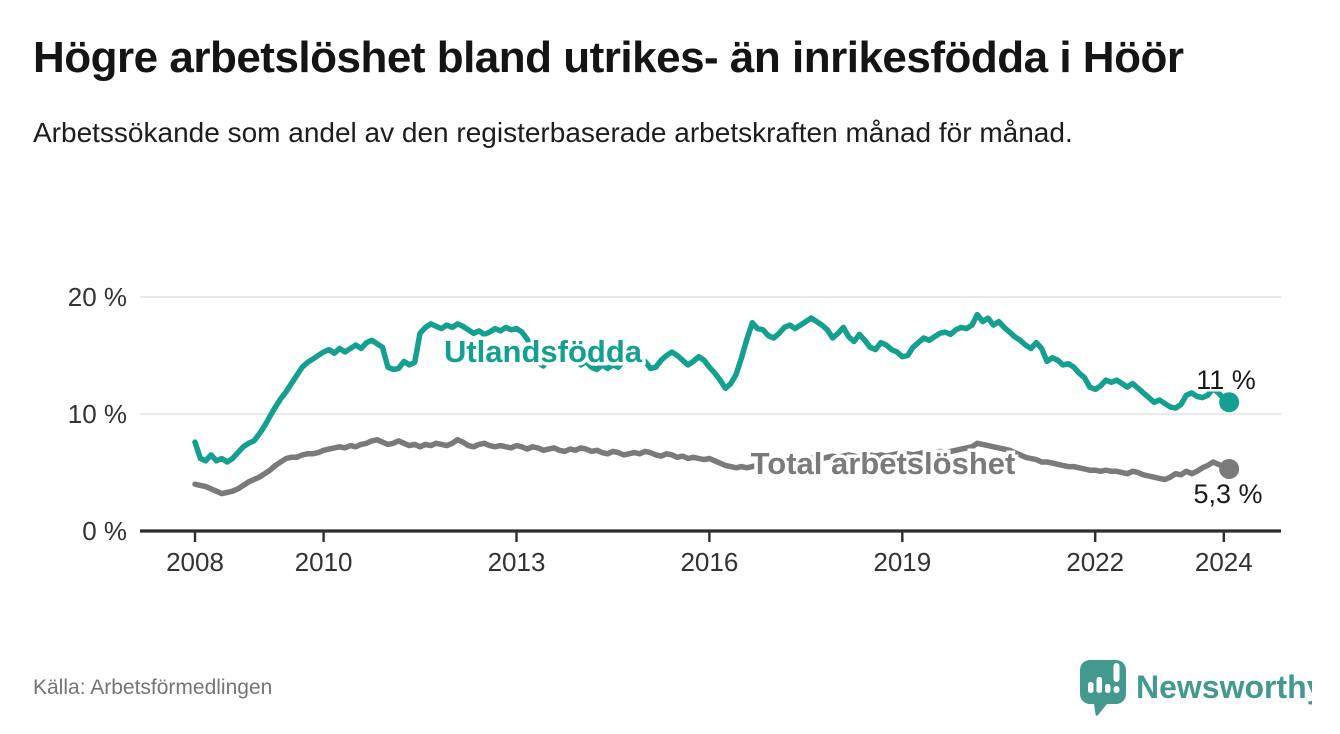  Describe the element at coordinates (1224, 562) in the screenshot. I see `x-tick-label-2024: 2024` at that location.